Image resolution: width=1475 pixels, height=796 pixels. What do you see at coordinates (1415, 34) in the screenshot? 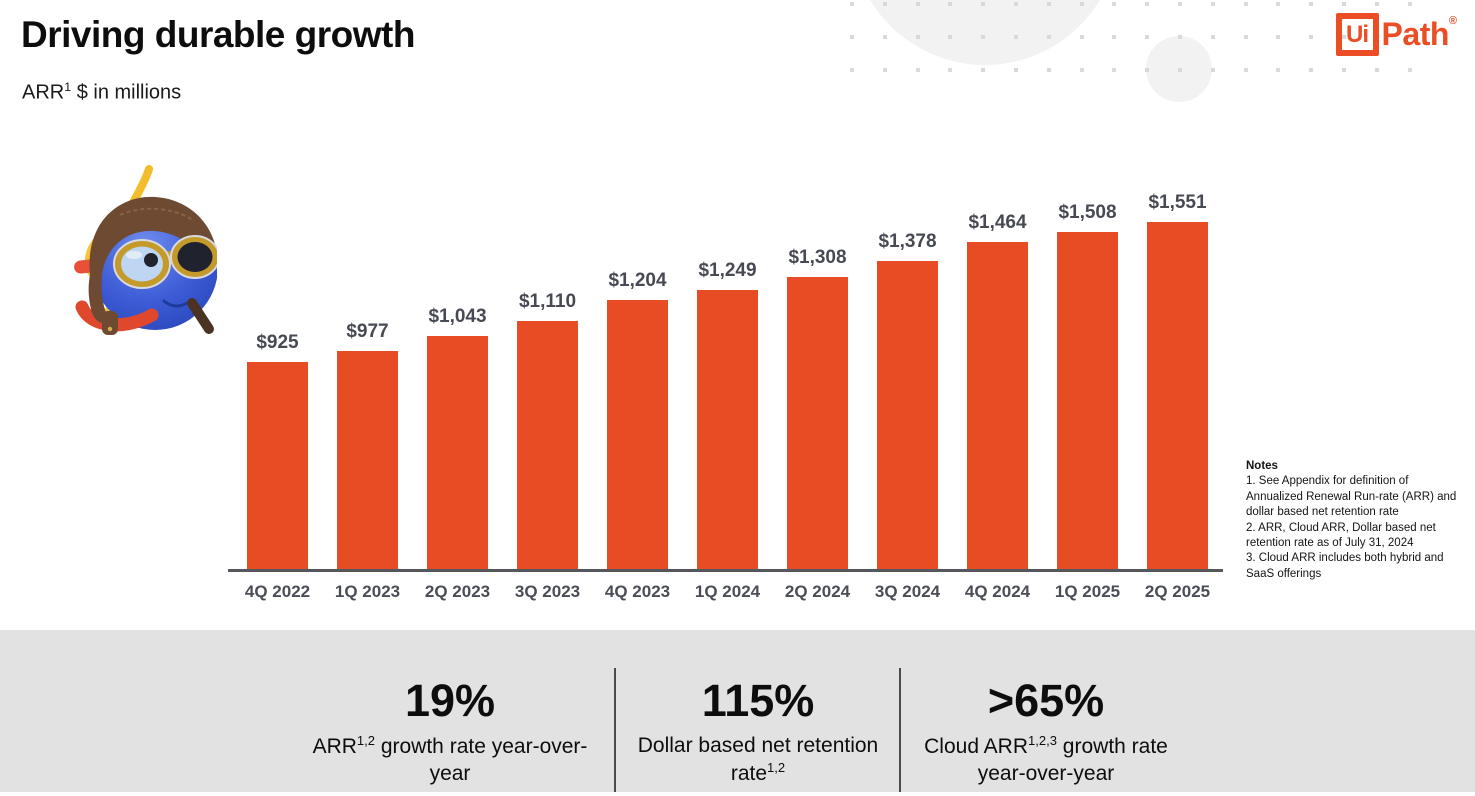
I see `uipath-logo-wordmark: Path` at bounding box center [1415, 34].